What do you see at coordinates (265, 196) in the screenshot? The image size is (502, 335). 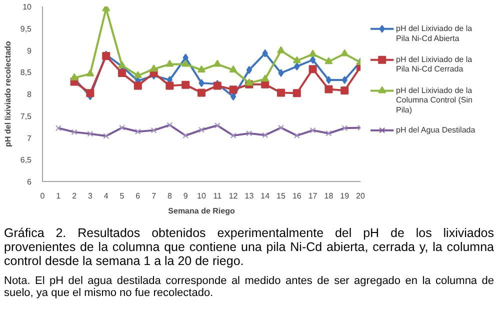 I see `x-tick-label: 14` at bounding box center [265, 196].